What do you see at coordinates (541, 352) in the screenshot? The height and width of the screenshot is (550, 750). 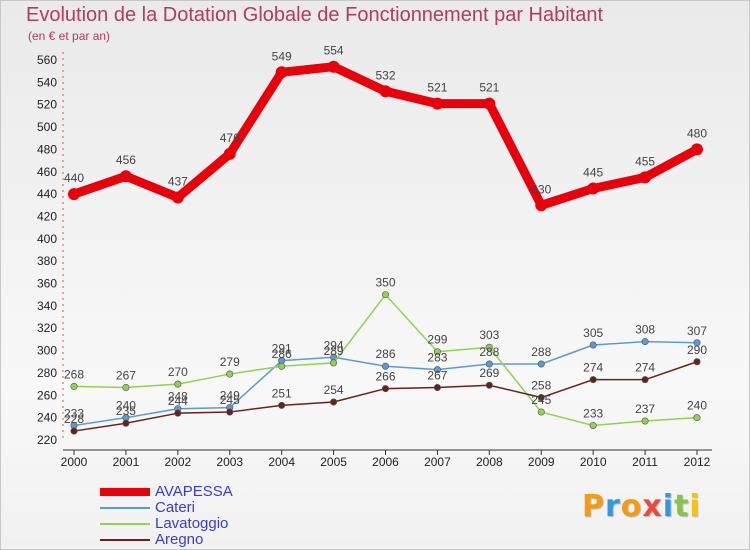 I see `data-label-cateri: 288` at bounding box center [541, 352].